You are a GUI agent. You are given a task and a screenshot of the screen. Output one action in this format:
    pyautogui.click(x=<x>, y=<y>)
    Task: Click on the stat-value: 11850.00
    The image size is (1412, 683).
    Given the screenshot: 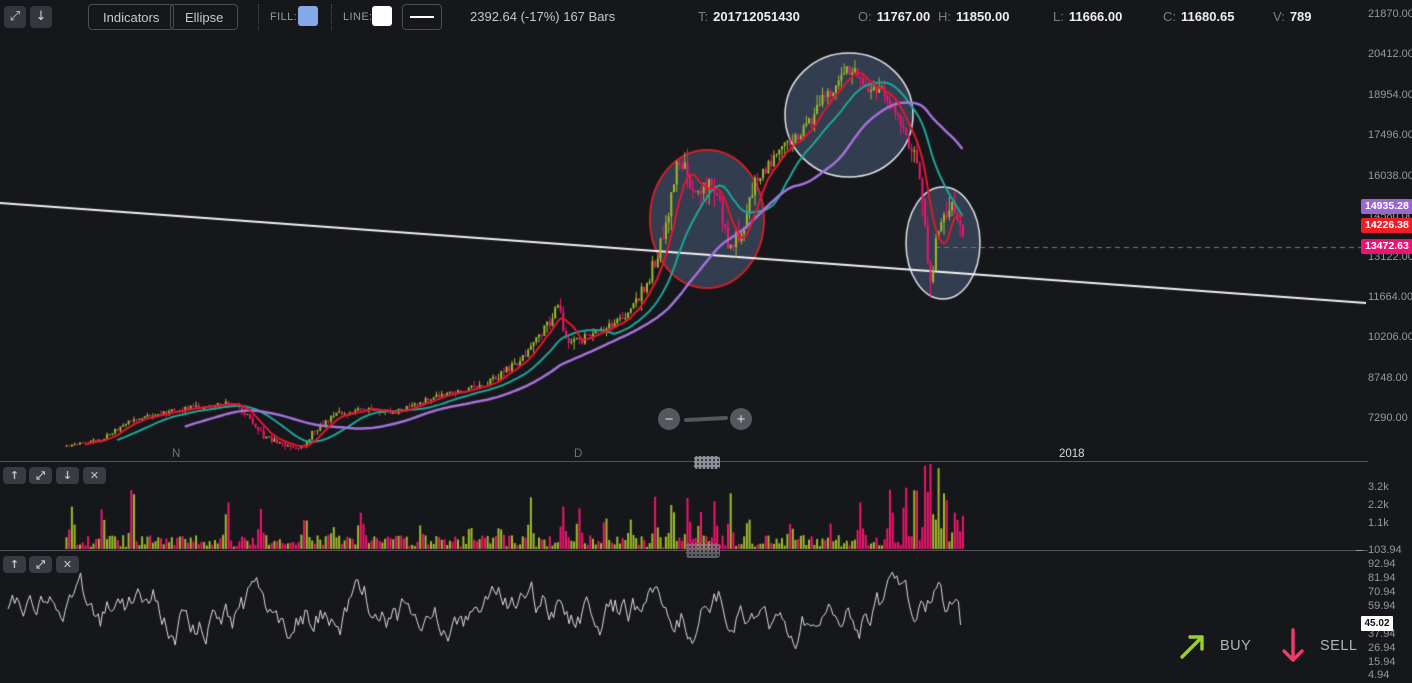 What is the action you would take?
    pyautogui.click(x=983, y=16)
    